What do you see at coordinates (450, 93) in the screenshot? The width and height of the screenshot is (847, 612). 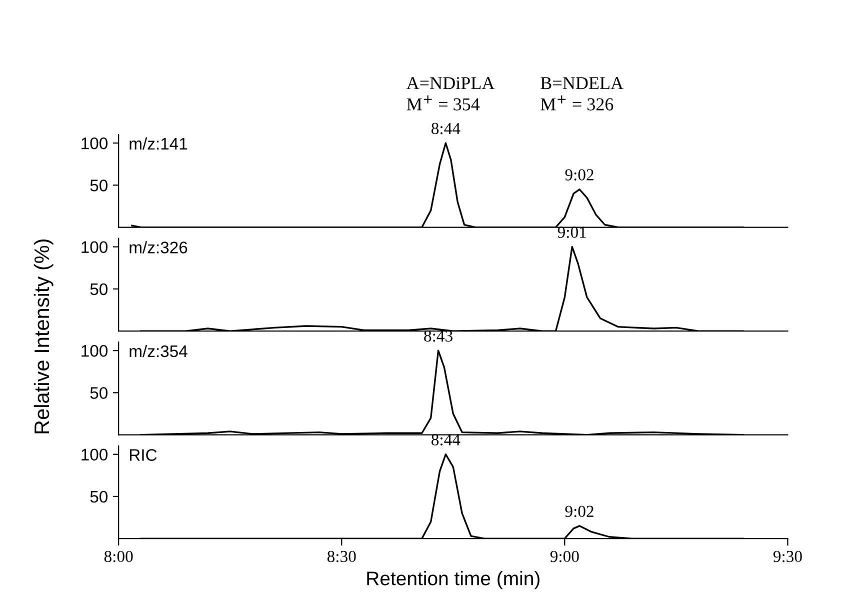 I see `text: A=NDiPLA M$^{+}$ = 354` at bounding box center [450, 93].